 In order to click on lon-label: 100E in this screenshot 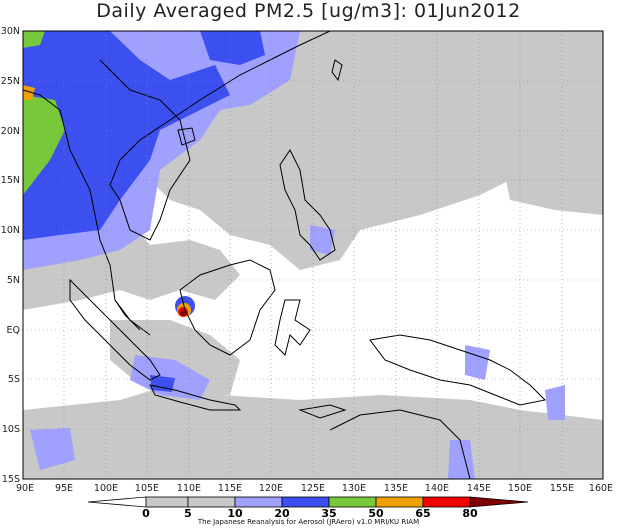, I will do `click(106, 488)`.